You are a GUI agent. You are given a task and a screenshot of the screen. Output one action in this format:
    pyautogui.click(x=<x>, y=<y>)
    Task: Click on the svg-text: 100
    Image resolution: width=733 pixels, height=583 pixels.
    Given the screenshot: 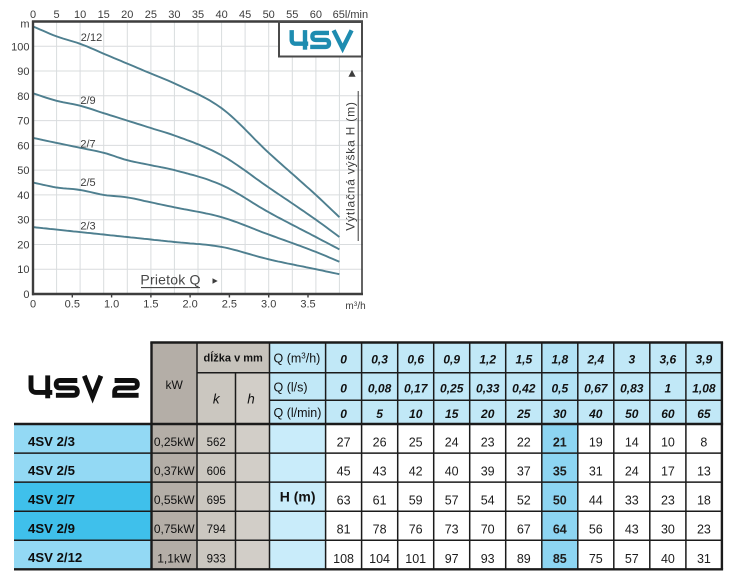 What is the action you would take?
    pyautogui.click(x=20, y=47)
    